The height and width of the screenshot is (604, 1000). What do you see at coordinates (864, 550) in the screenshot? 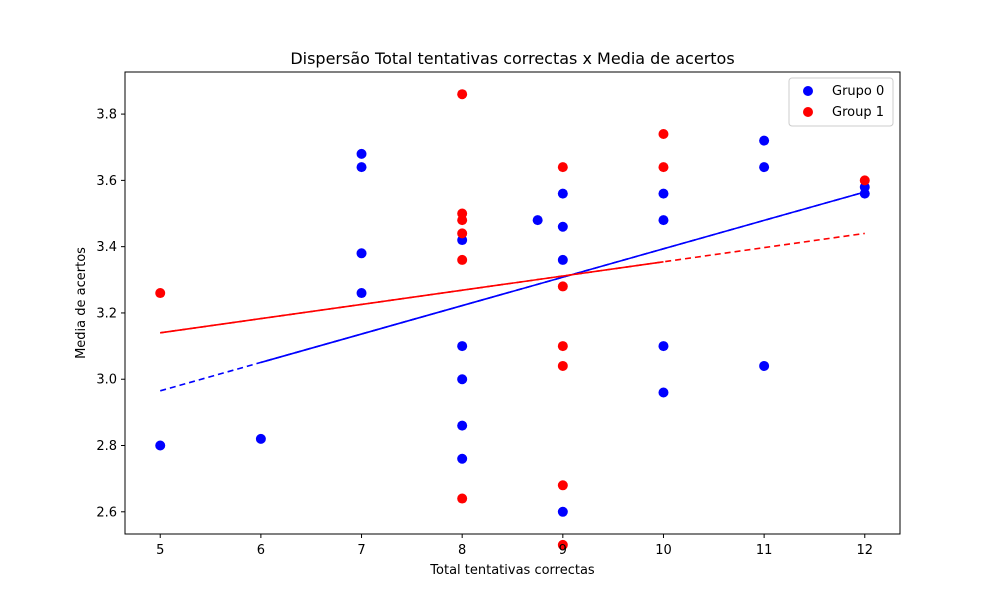
I see `x-tick-label: 12` at bounding box center [864, 550].